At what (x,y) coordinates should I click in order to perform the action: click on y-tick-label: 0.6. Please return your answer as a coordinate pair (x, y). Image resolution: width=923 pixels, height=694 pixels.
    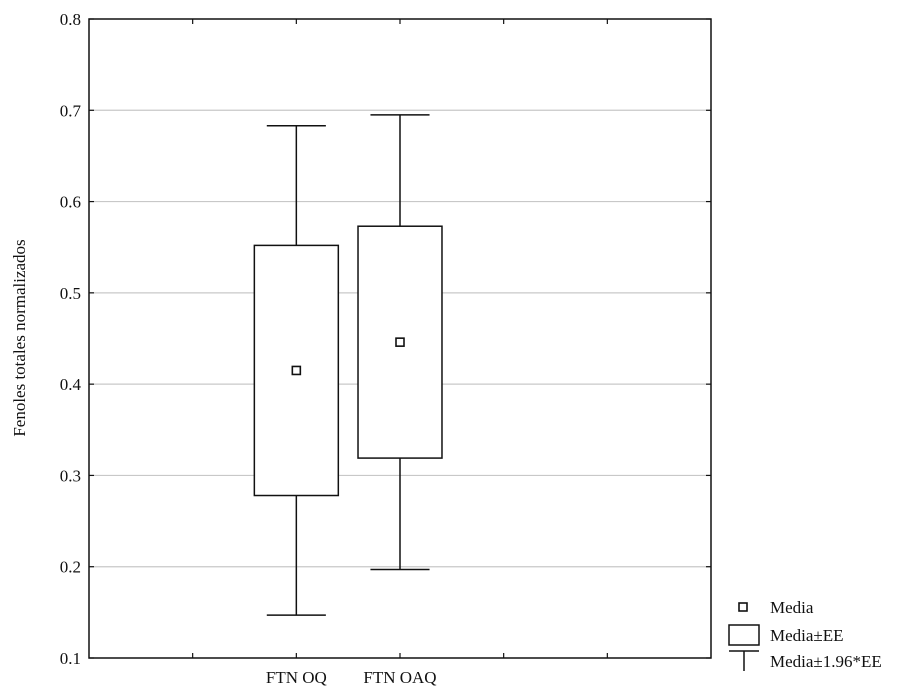
    Looking at the image, I should click on (70, 202).